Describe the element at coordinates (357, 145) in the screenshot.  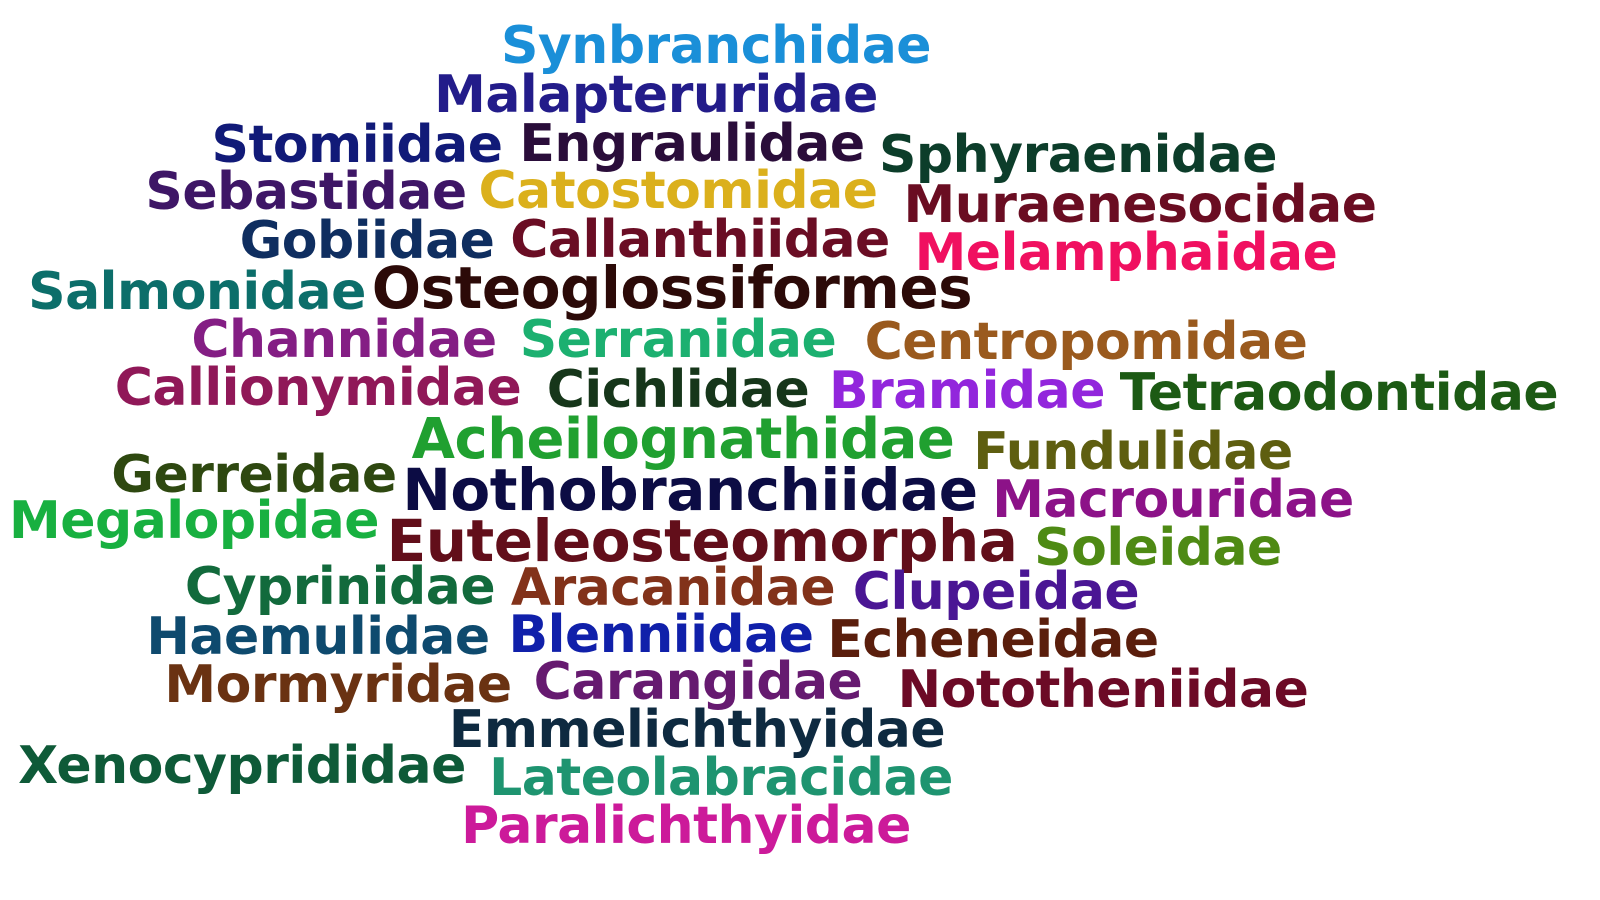
I see `cloud-word: Stomiidae` at that location.